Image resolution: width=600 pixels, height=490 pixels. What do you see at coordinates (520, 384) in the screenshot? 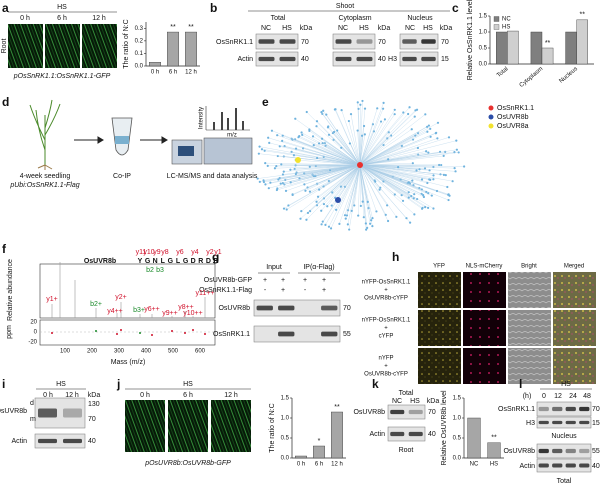
I see `label-text: l` at bounding box center [520, 384].